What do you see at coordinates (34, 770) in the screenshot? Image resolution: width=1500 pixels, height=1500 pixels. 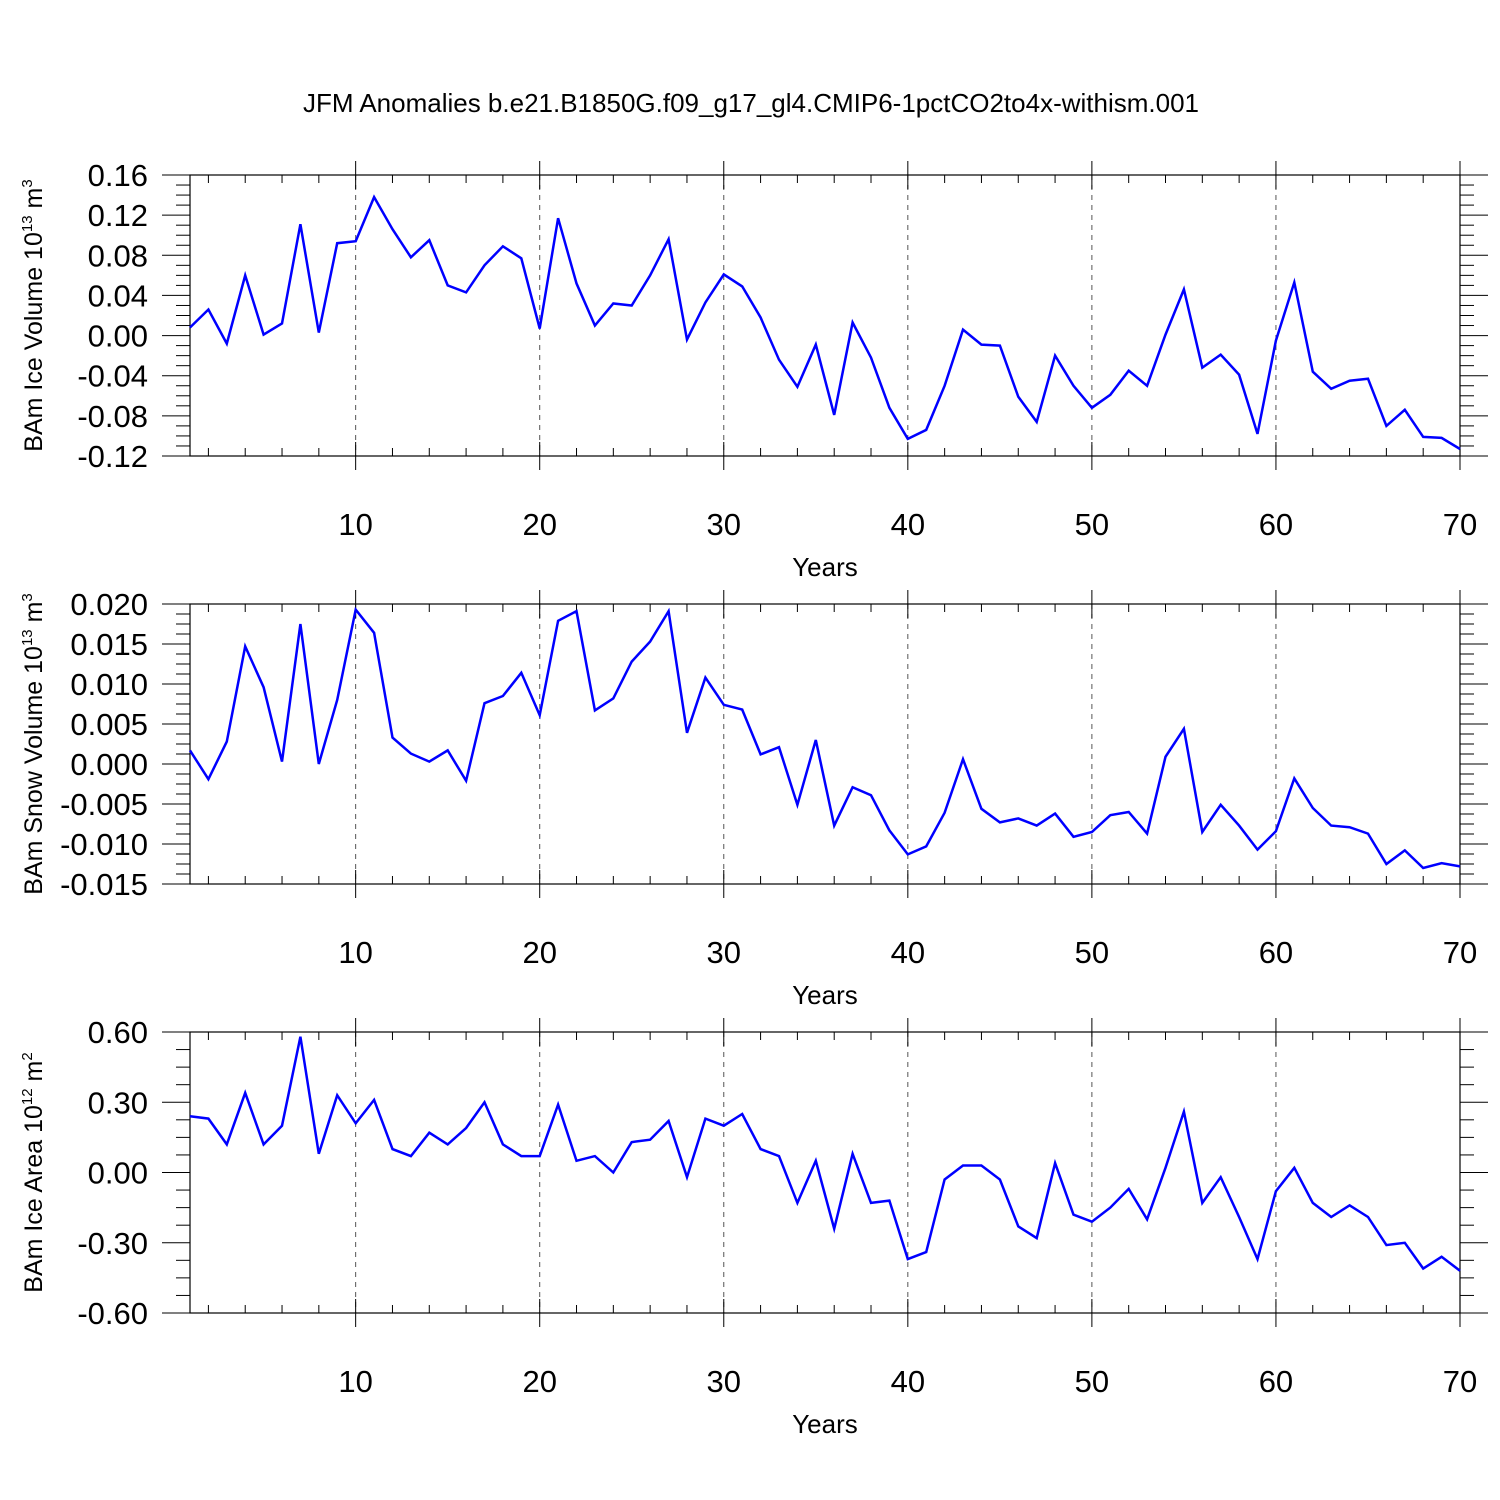 I see `y-axis-label-text: BAm Snow Volume 10` at bounding box center [34, 770].